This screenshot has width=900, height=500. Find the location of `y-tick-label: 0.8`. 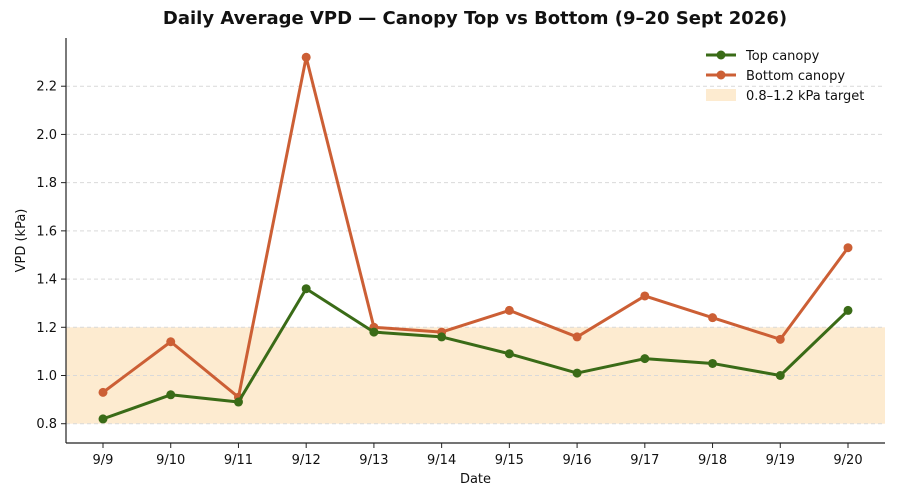

y-tick-label: 0.8 is located at coordinates (46, 424).